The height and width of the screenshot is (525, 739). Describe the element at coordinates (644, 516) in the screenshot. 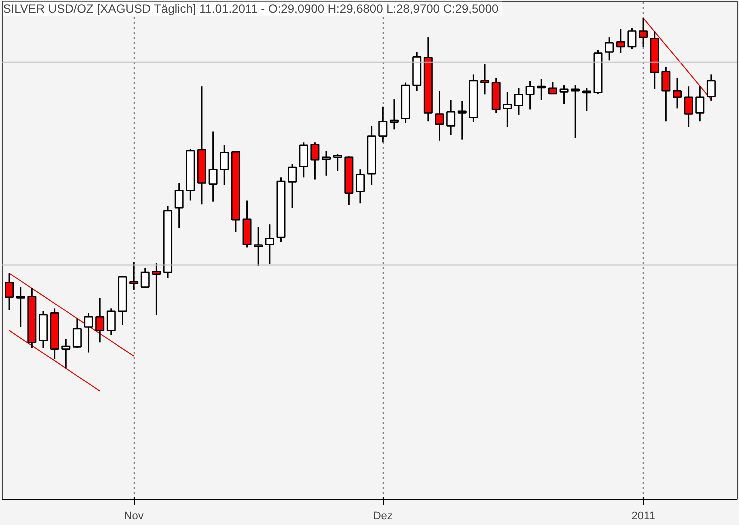

I see `x-tick-label: 2011` at that location.